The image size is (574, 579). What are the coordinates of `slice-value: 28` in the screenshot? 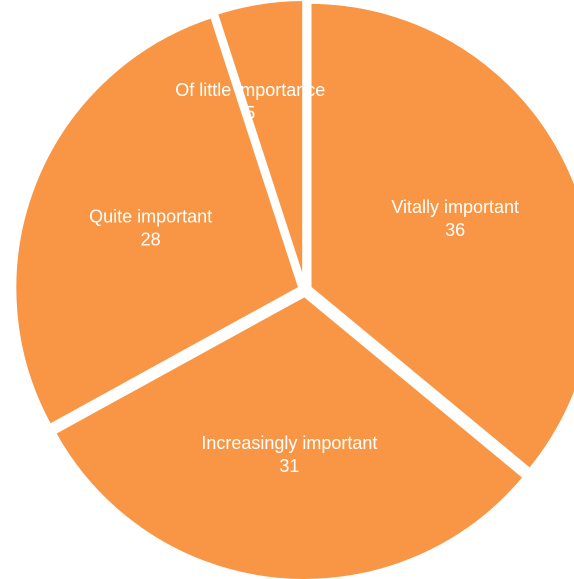 It's located at (151, 240).